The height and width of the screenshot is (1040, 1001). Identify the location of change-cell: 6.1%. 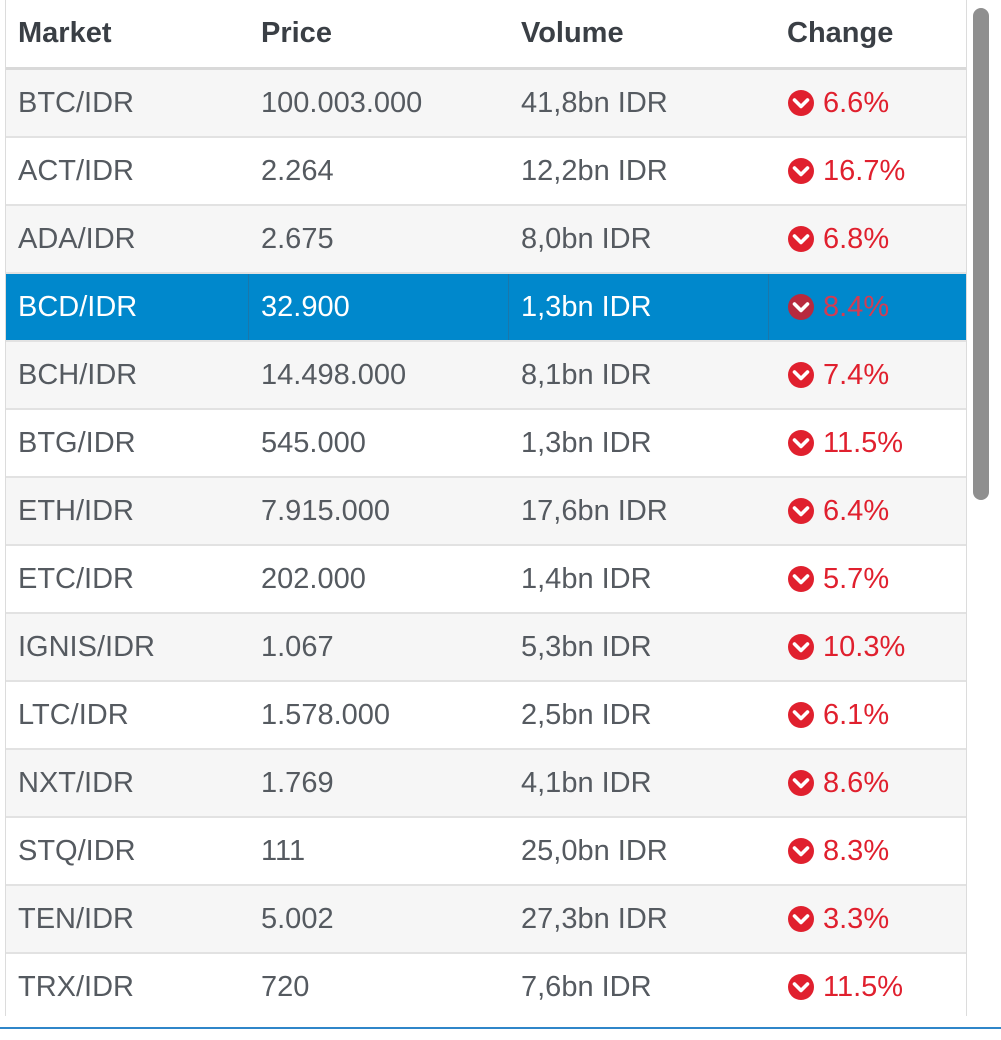
(867, 715).